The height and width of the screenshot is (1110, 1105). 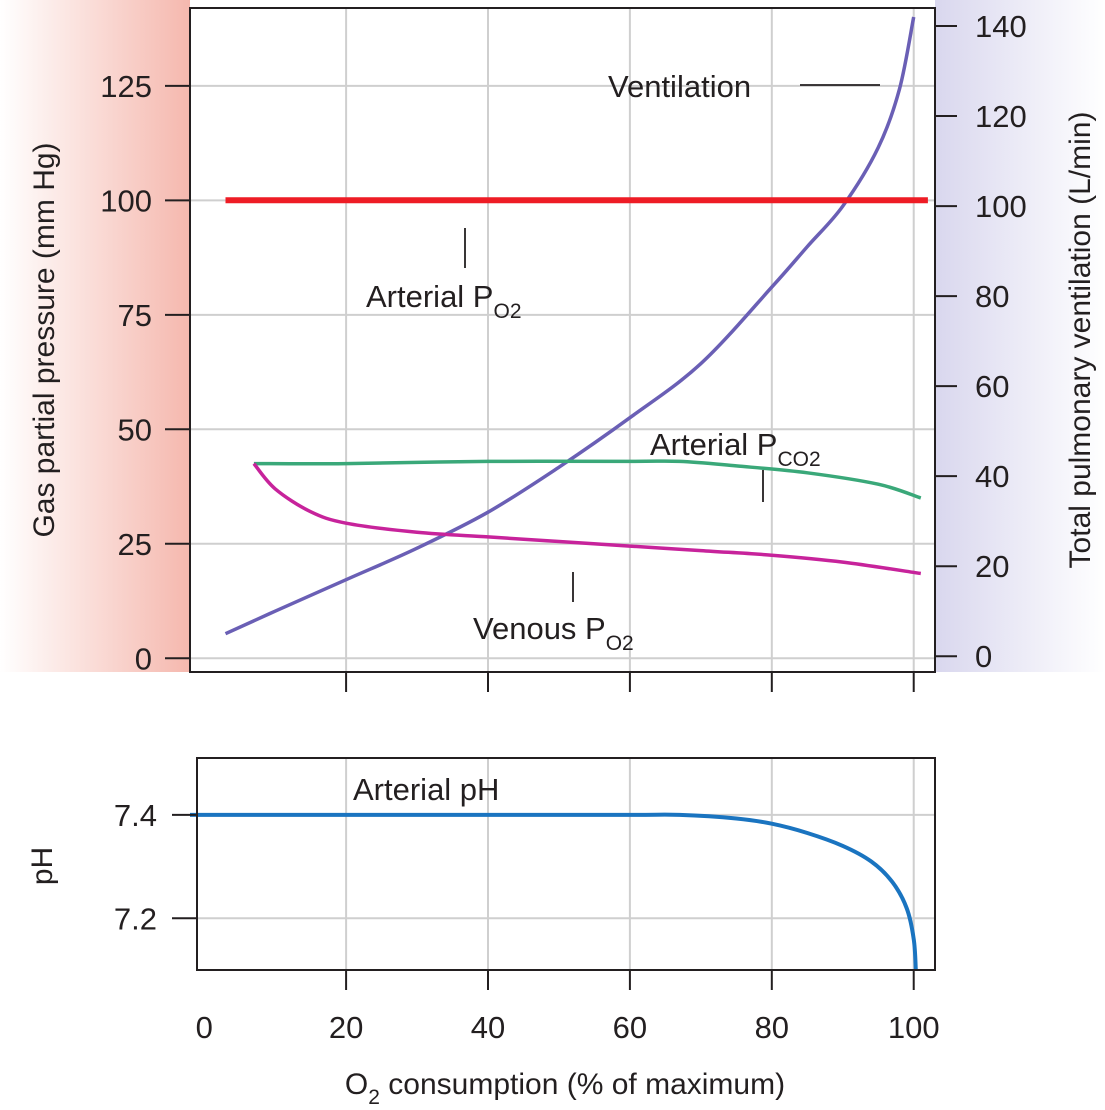 I want to click on bottom-x-tick-label: 60, so click(x=630, y=1027).